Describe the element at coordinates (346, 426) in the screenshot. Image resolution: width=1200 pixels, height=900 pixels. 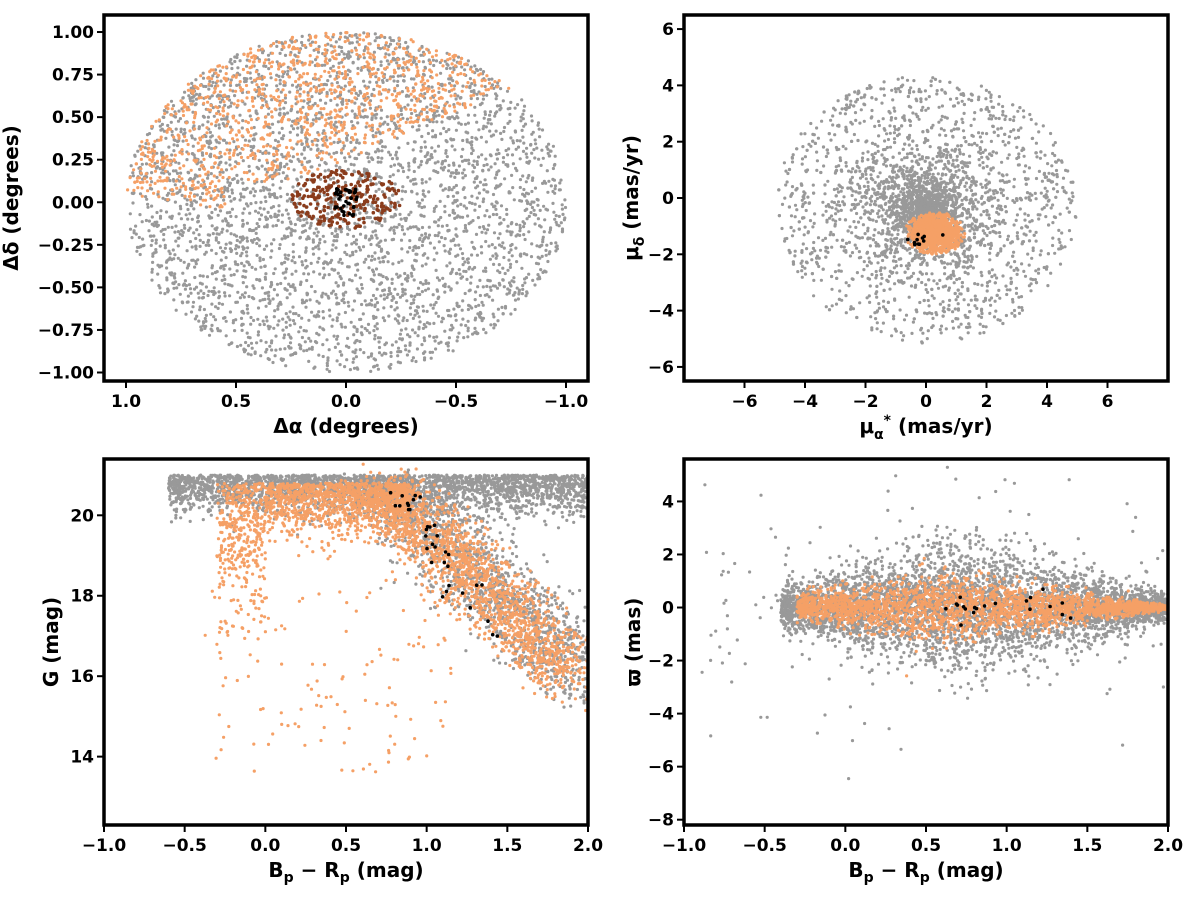
I see `spatial-xlabel: Δα (degrees)` at that location.